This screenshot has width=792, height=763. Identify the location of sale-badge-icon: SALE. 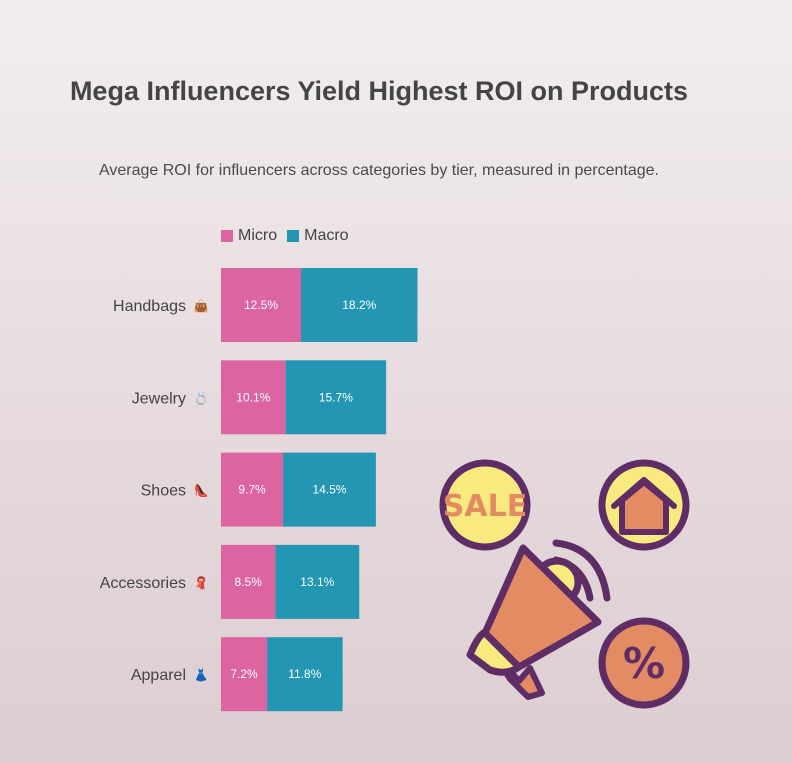
(485, 505).